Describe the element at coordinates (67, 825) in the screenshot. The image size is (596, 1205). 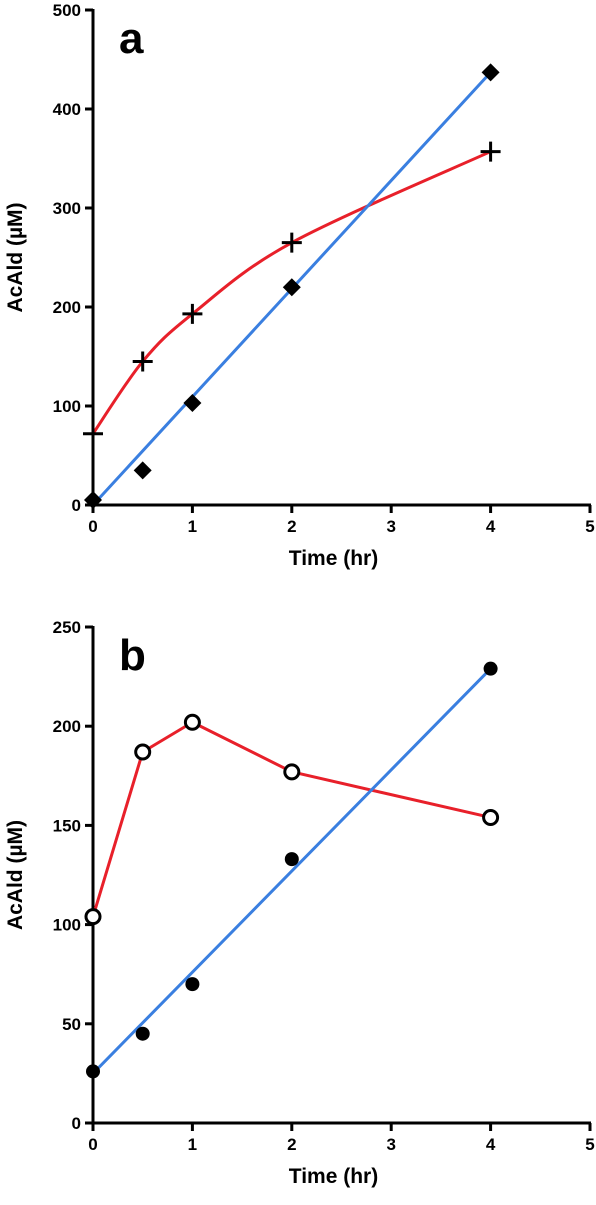
I see `y-tick-label: 150` at that location.